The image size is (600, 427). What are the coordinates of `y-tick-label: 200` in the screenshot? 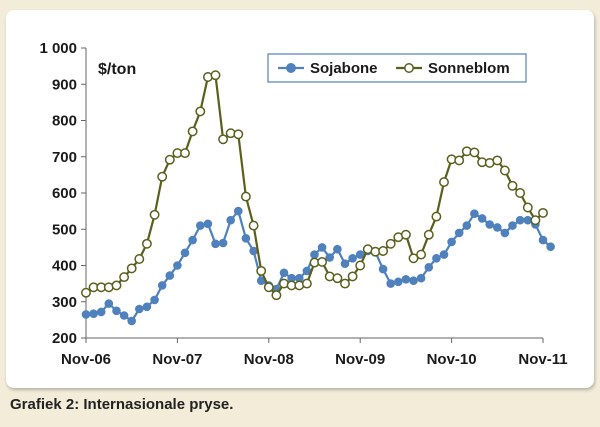 It's located at (64, 338).